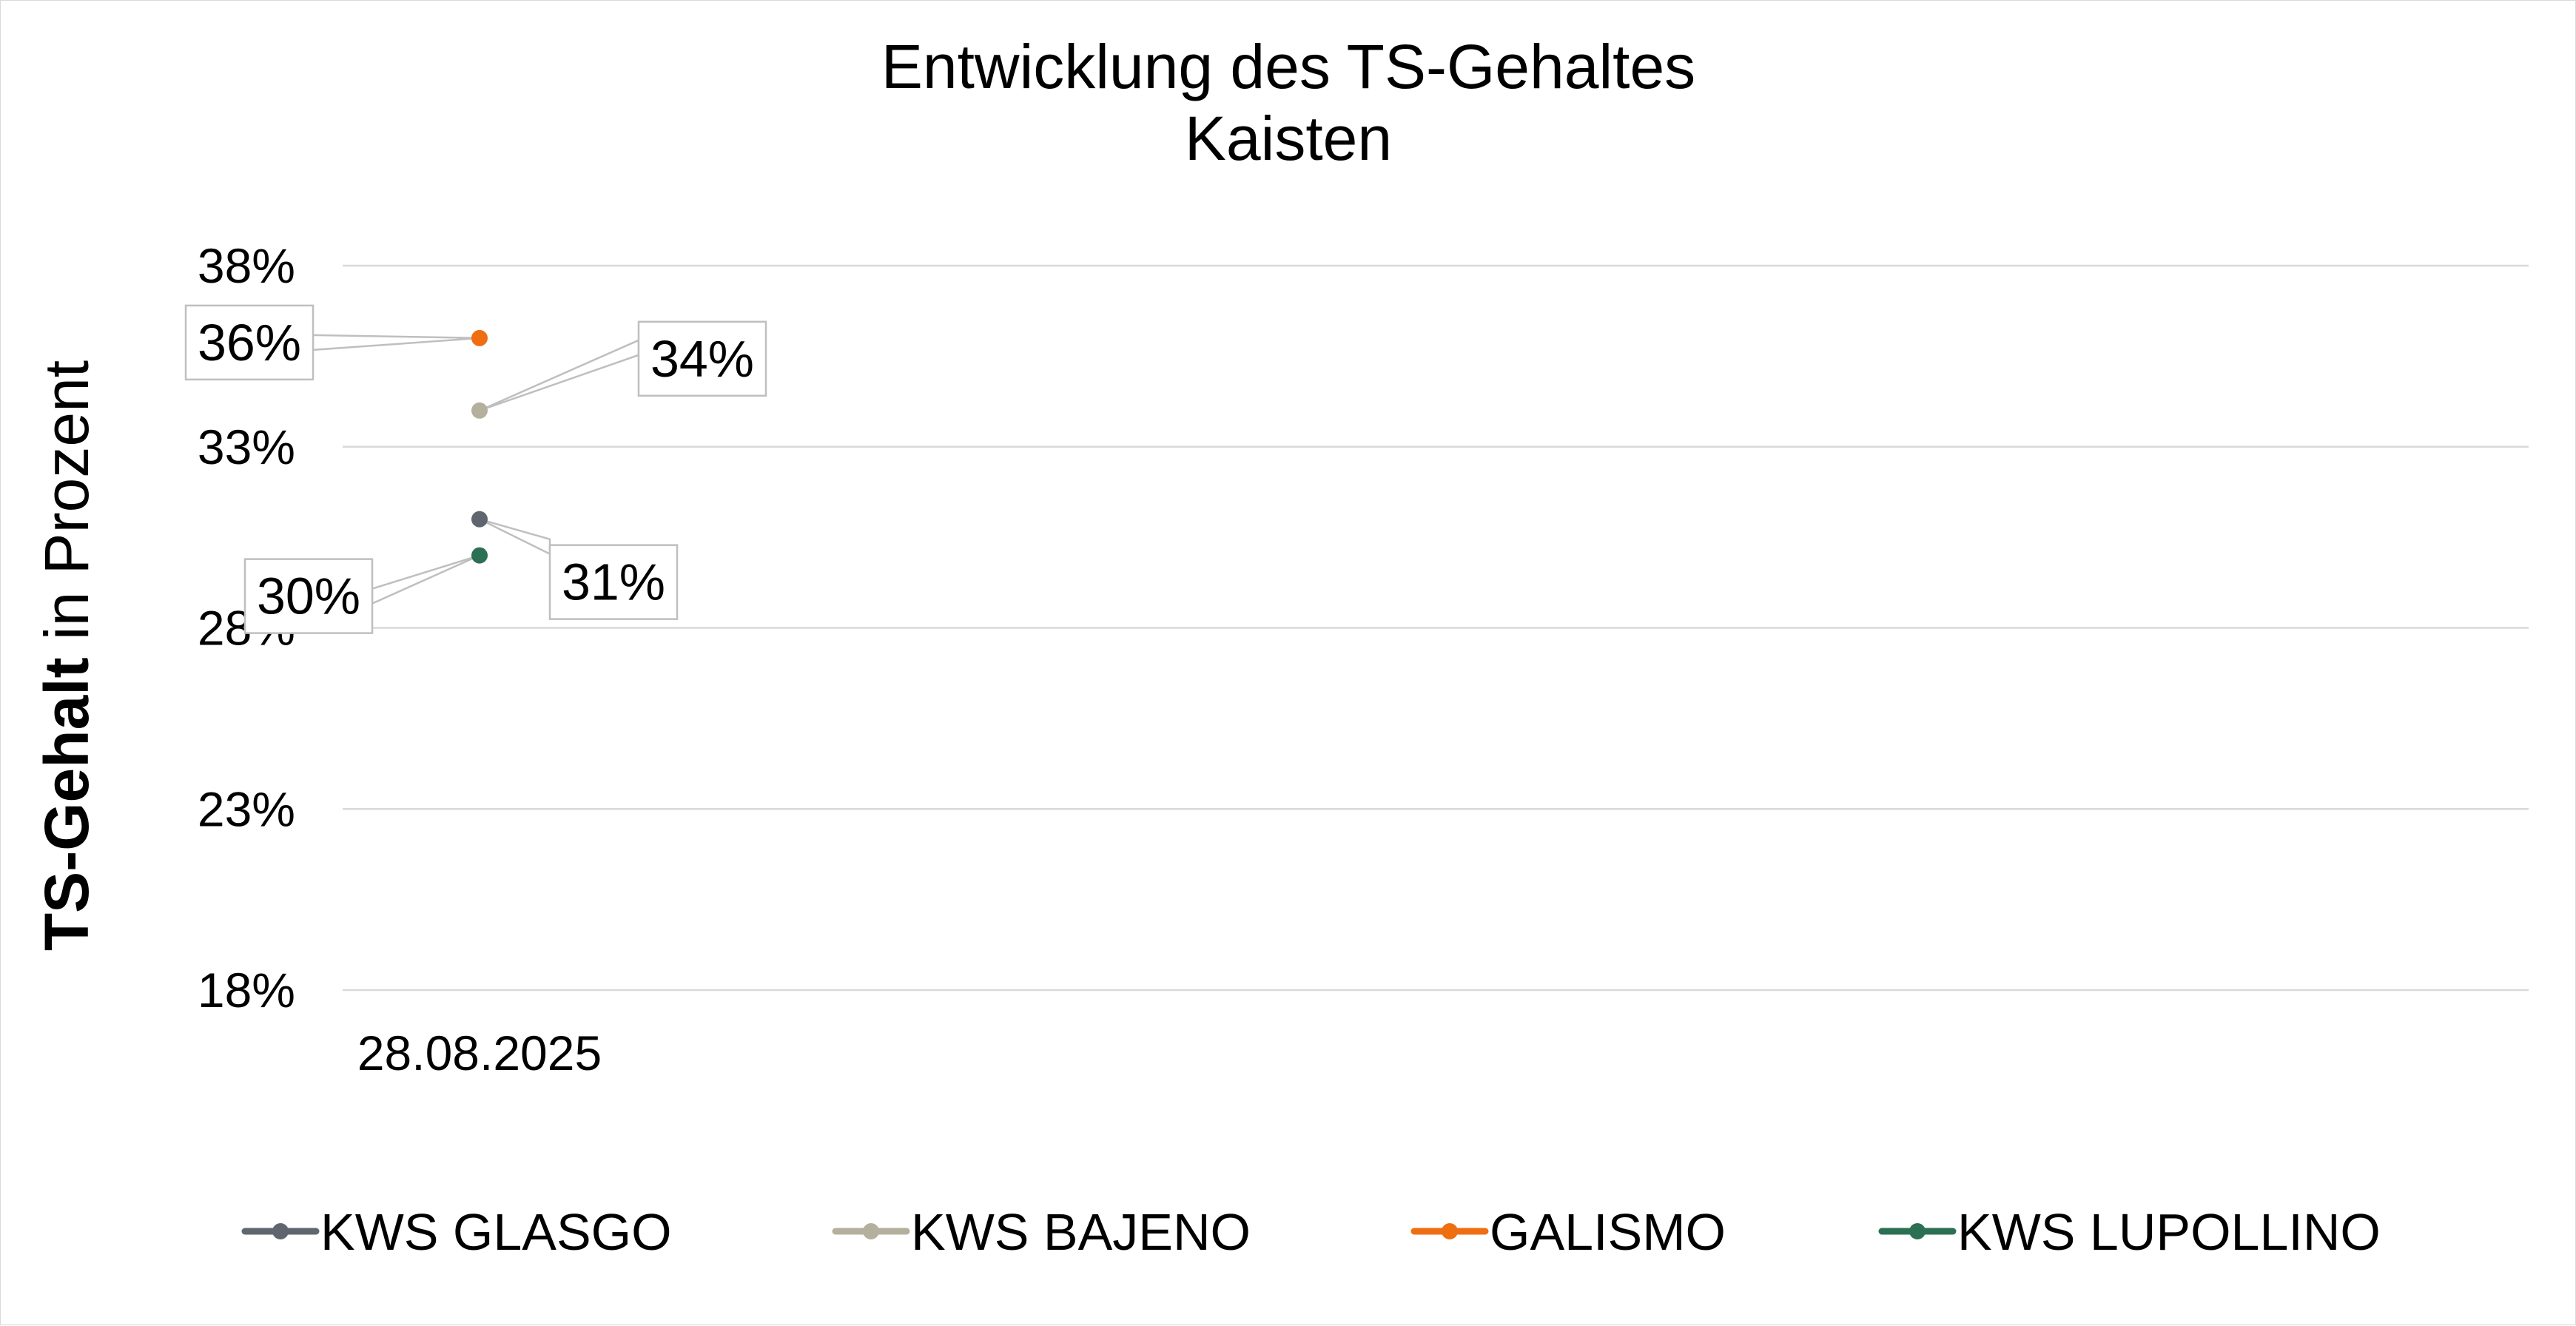 Image resolution: width=2576 pixels, height=1326 pixels. What do you see at coordinates (246, 990) in the screenshot?
I see `y-tick-label: 18%` at bounding box center [246, 990].